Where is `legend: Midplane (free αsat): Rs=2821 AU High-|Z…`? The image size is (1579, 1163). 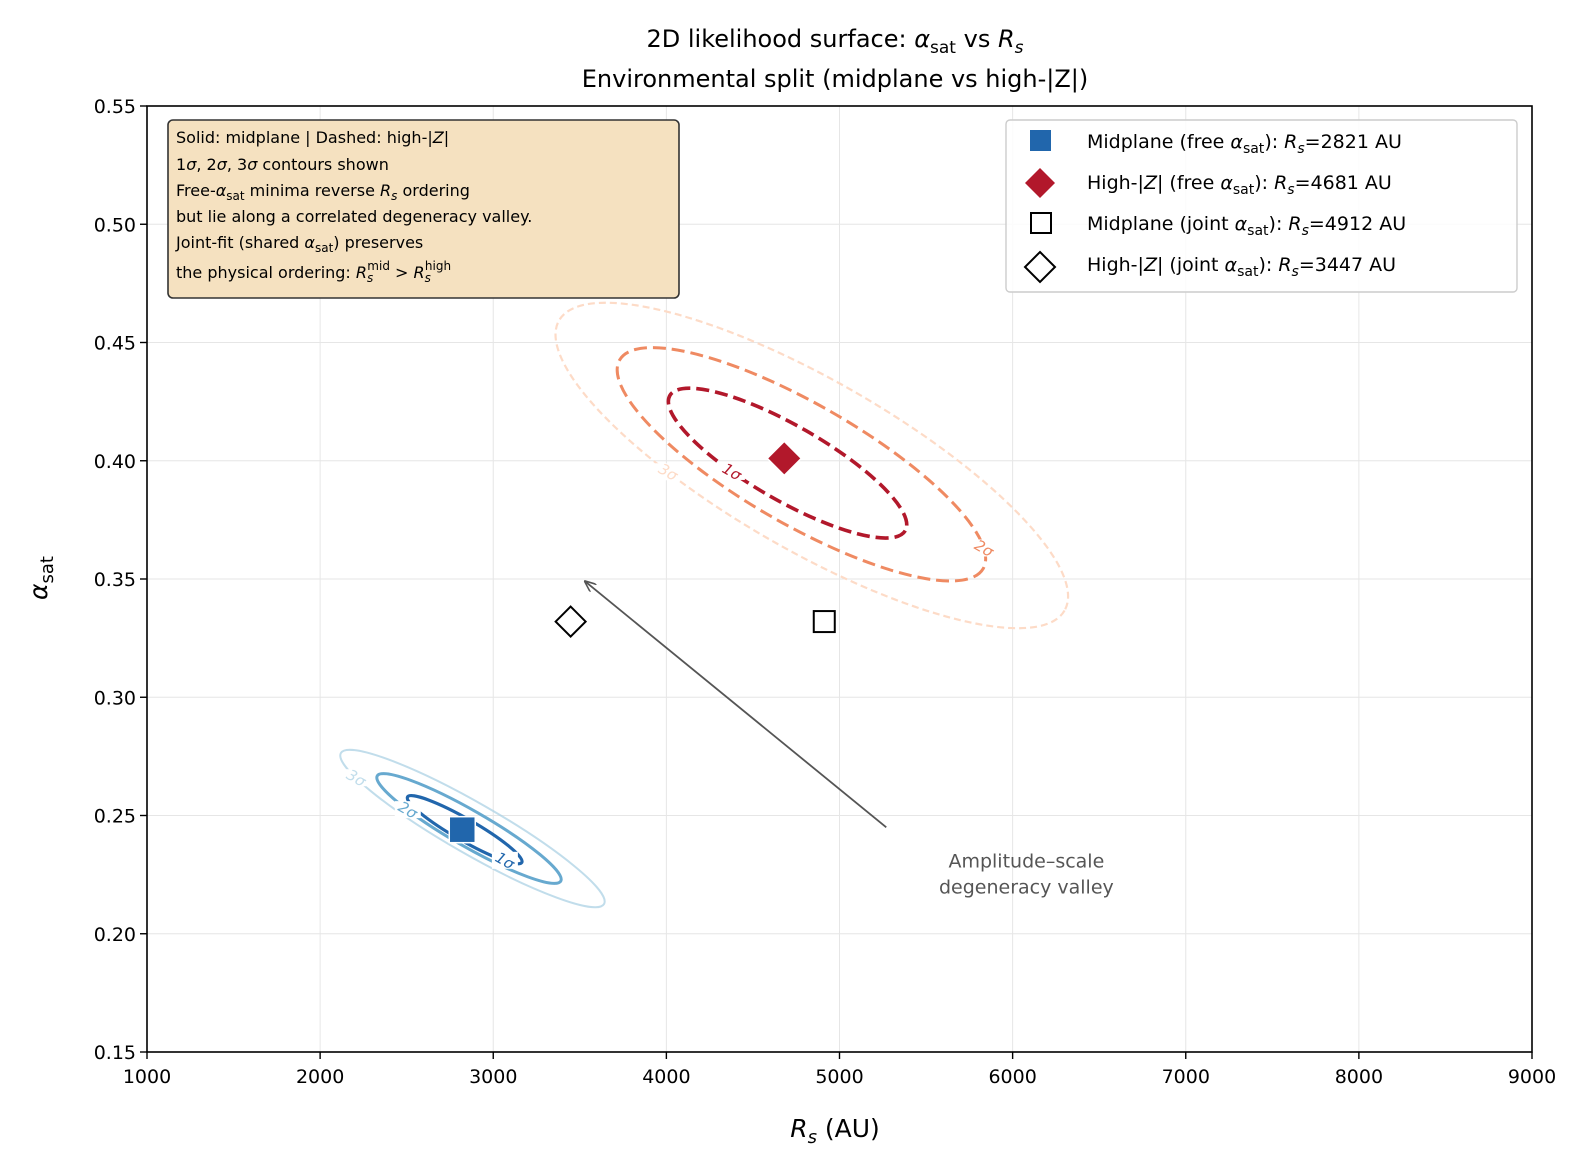 legend: Midplane (free αsat): Rs=2821 AU High-|Z… is located at coordinates (1261, 206).